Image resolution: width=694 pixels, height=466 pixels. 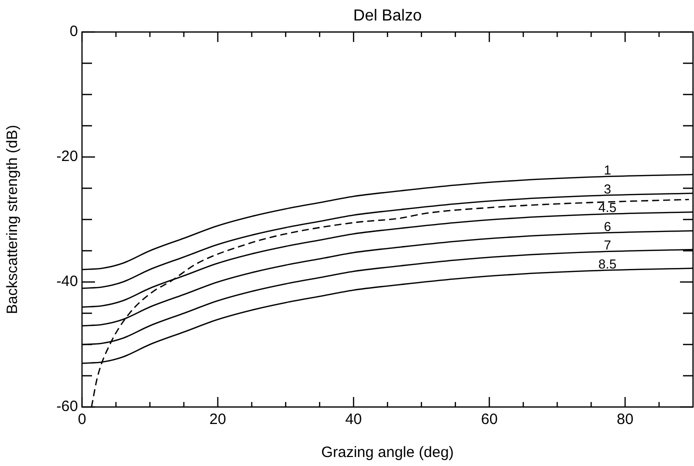 What do you see at coordinates (608, 245) in the screenshot?
I see `series-label: 7` at bounding box center [608, 245].